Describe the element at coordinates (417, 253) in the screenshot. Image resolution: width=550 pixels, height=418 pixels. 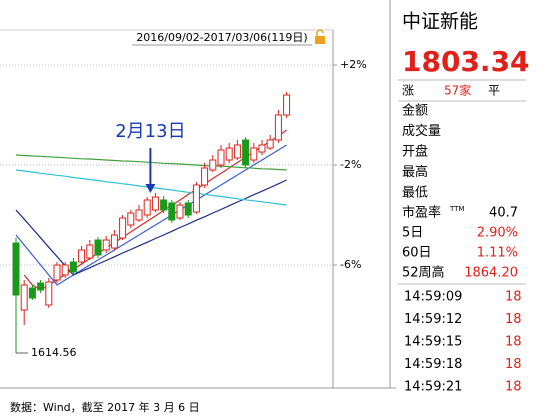
I see `stat-label: 60日` at that location.